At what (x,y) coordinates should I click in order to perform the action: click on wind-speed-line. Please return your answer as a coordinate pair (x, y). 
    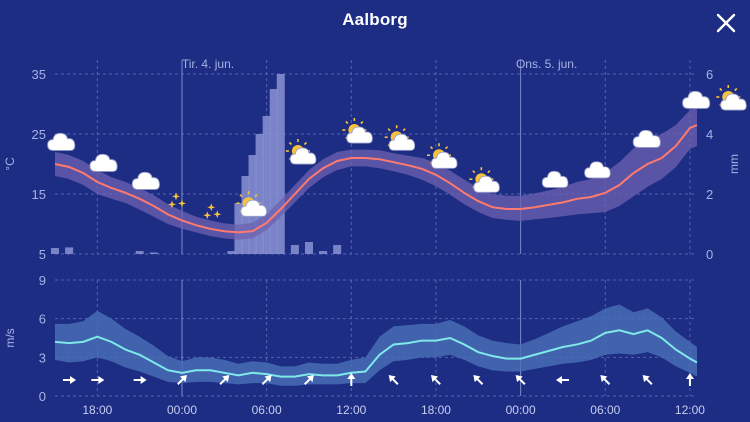
    Looking at the image, I should click on (376, 353).